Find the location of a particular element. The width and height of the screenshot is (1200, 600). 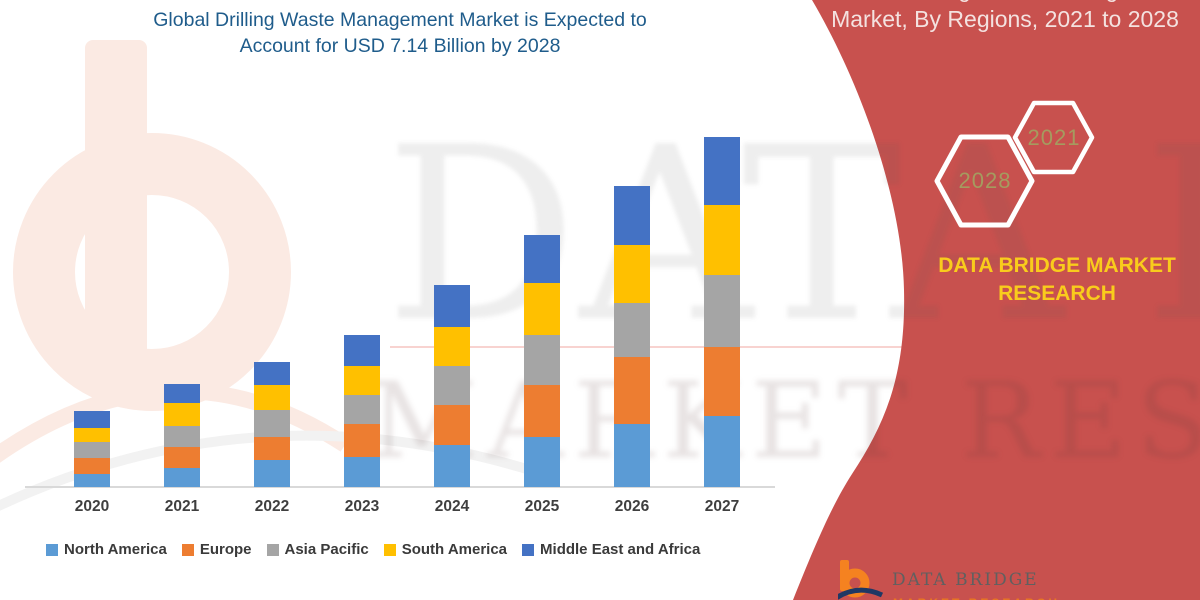

panel-heading-line2: Market, By Regions, 2021 to 2028 is located at coordinates (1005, 19).